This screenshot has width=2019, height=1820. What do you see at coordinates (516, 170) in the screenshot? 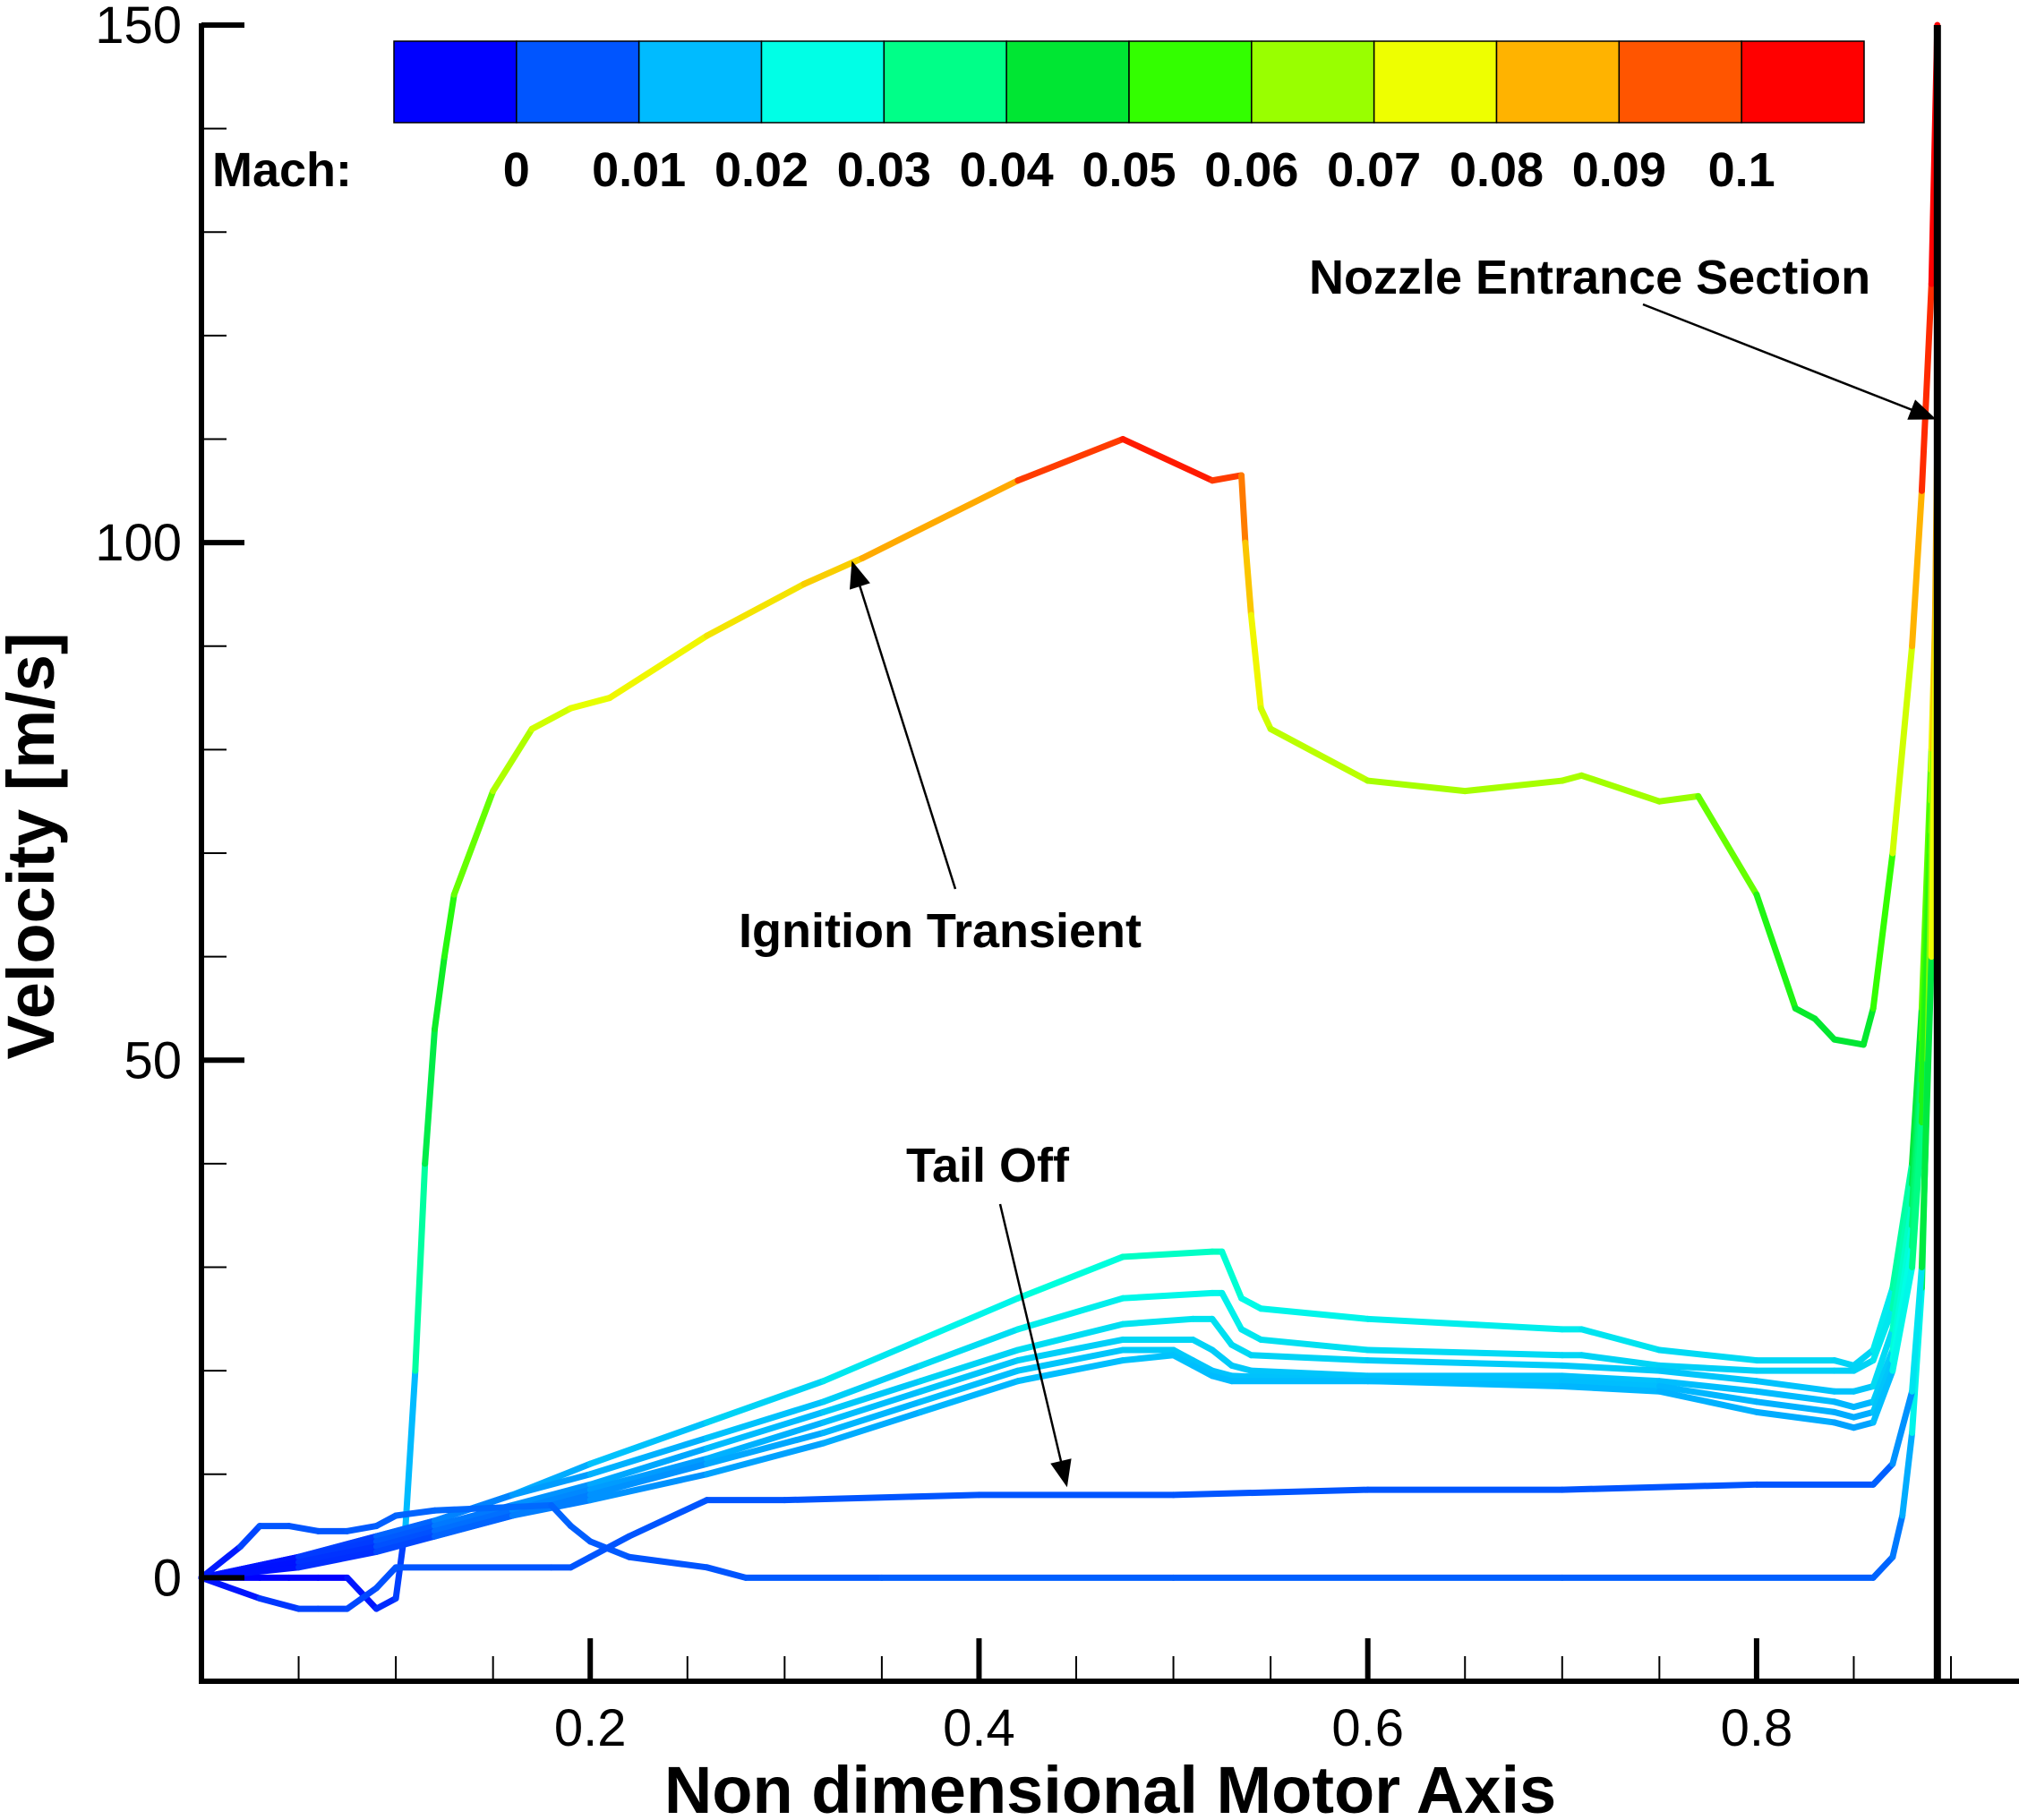
I see `colorbar-level-label: 0` at bounding box center [516, 170].